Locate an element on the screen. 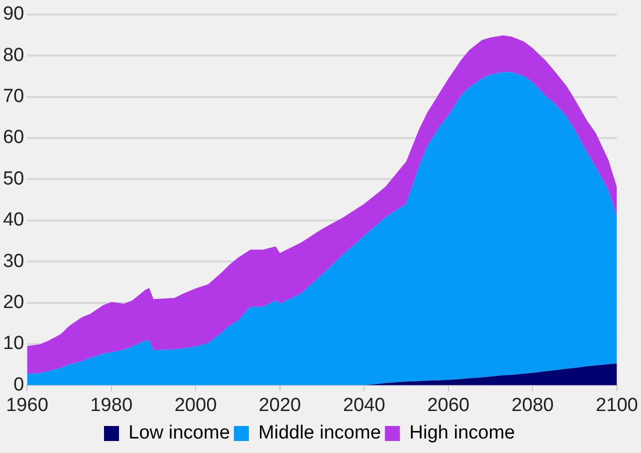 This screenshot has width=641, height=453. legend-label: Low income is located at coordinates (179, 433).